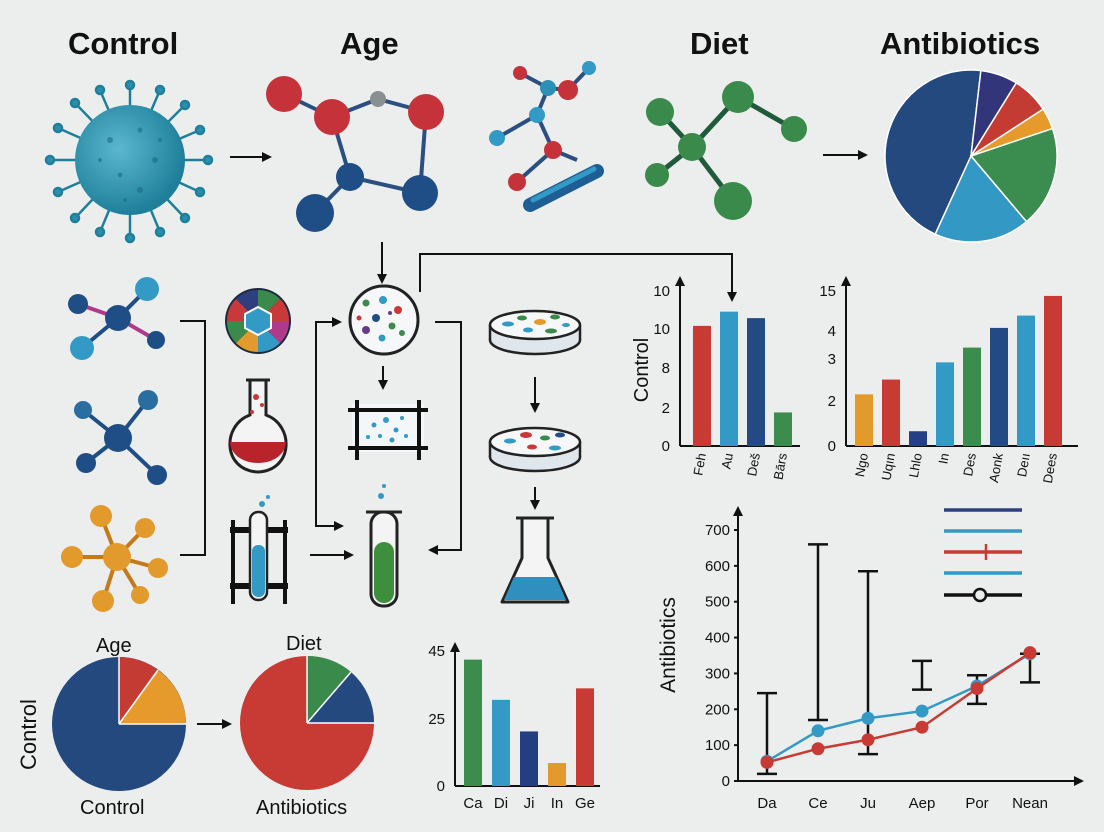 Image resolution: width=1104 pixels, height=832 pixels. What do you see at coordinates (301, 808) in the screenshot?
I see `bottom-pie-antibiotics-label: Antibiotics` at bounding box center [301, 808].